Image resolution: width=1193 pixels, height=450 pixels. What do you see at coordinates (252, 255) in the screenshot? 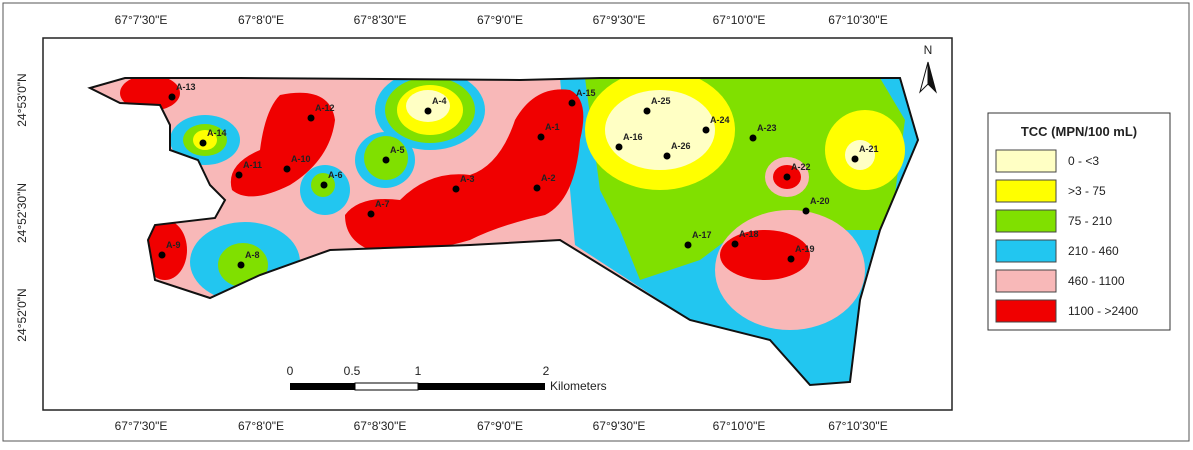
I see `station-label: A-8` at bounding box center [252, 255].